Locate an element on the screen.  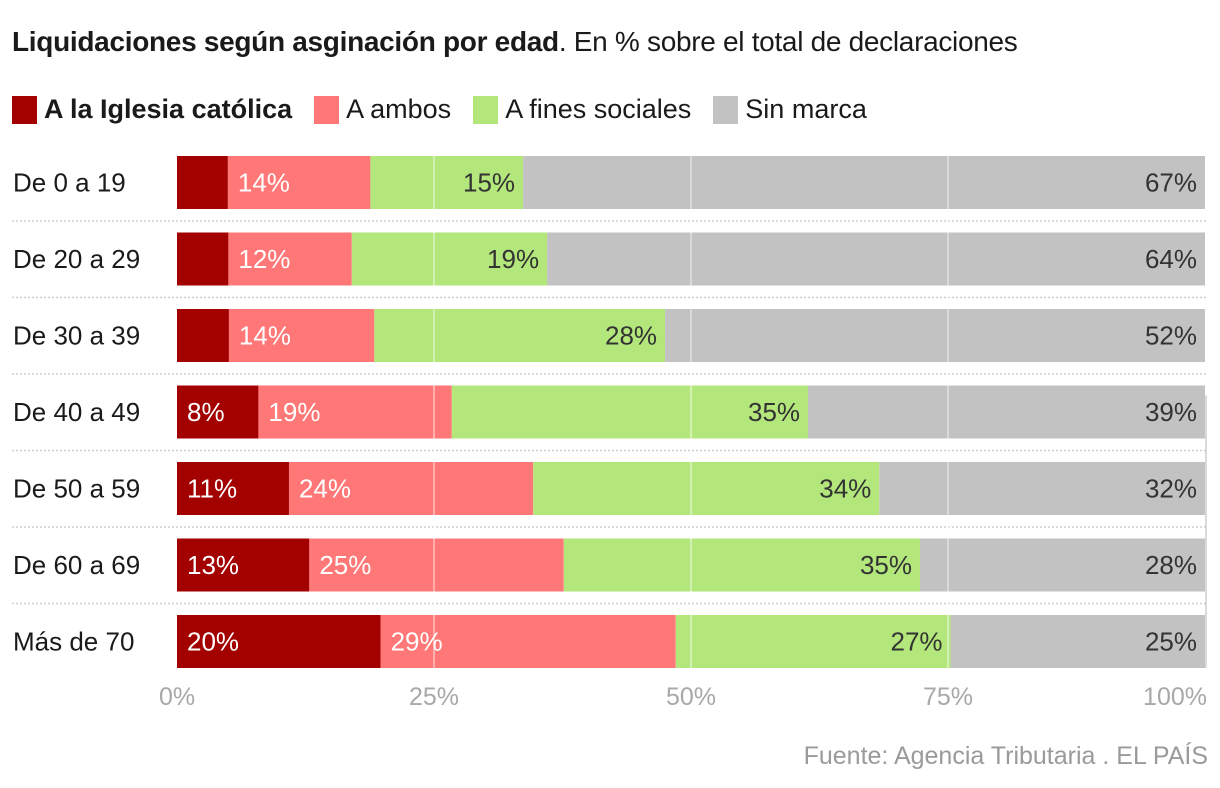
data-label: 32% is located at coordinates (1171, 489).